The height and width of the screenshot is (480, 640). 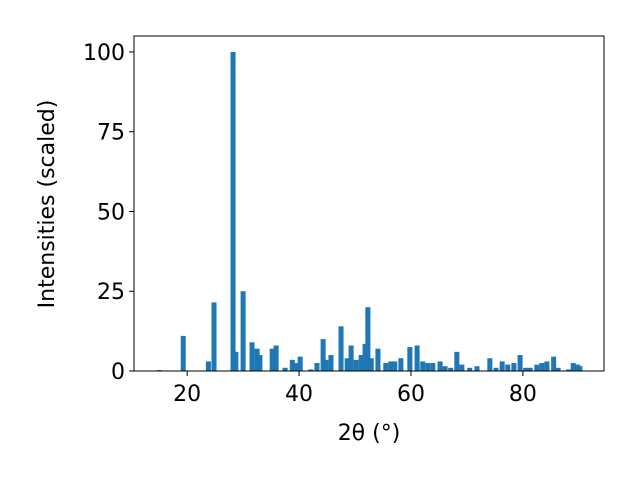 What do you see at coordinates (118, 372) in the screenshot?
I see `y-tick-label: 0` at bounding box center [118, 372].